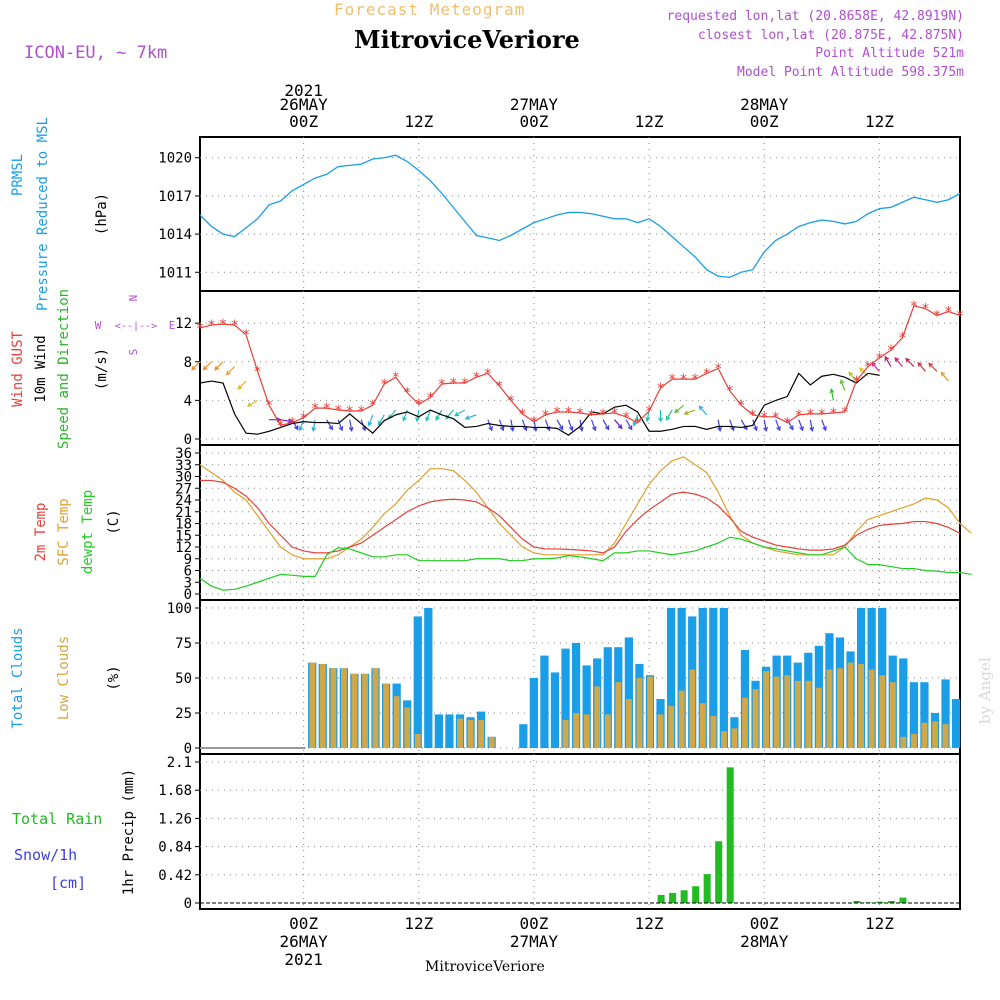 This screenshot has height=1000, width=1000. I want to click on t2m-line, so click(580, 516).